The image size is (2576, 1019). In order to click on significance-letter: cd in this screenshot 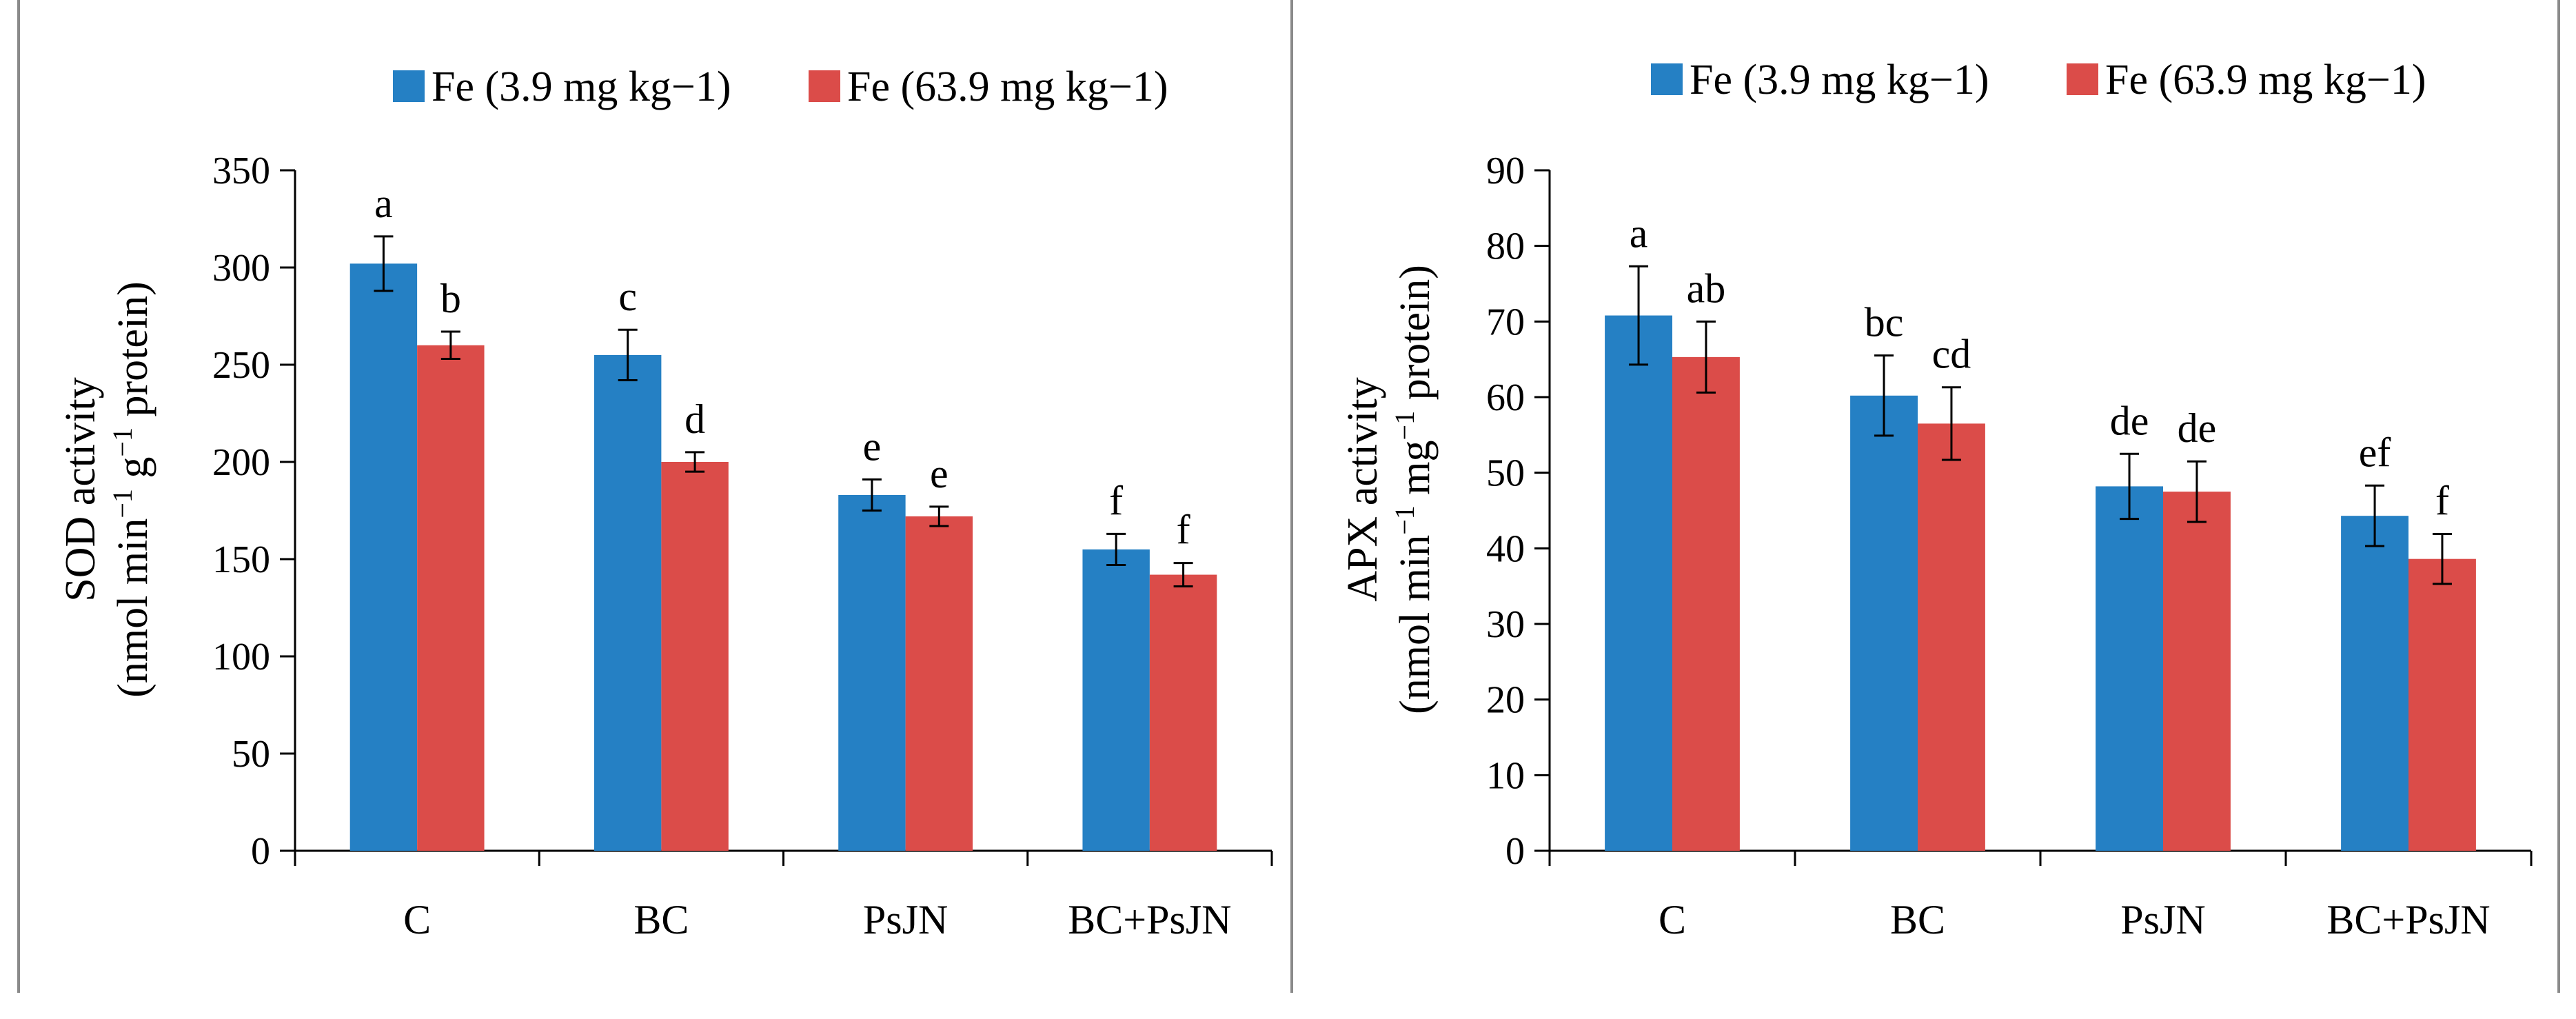, I will do `click(1951, 355)`.